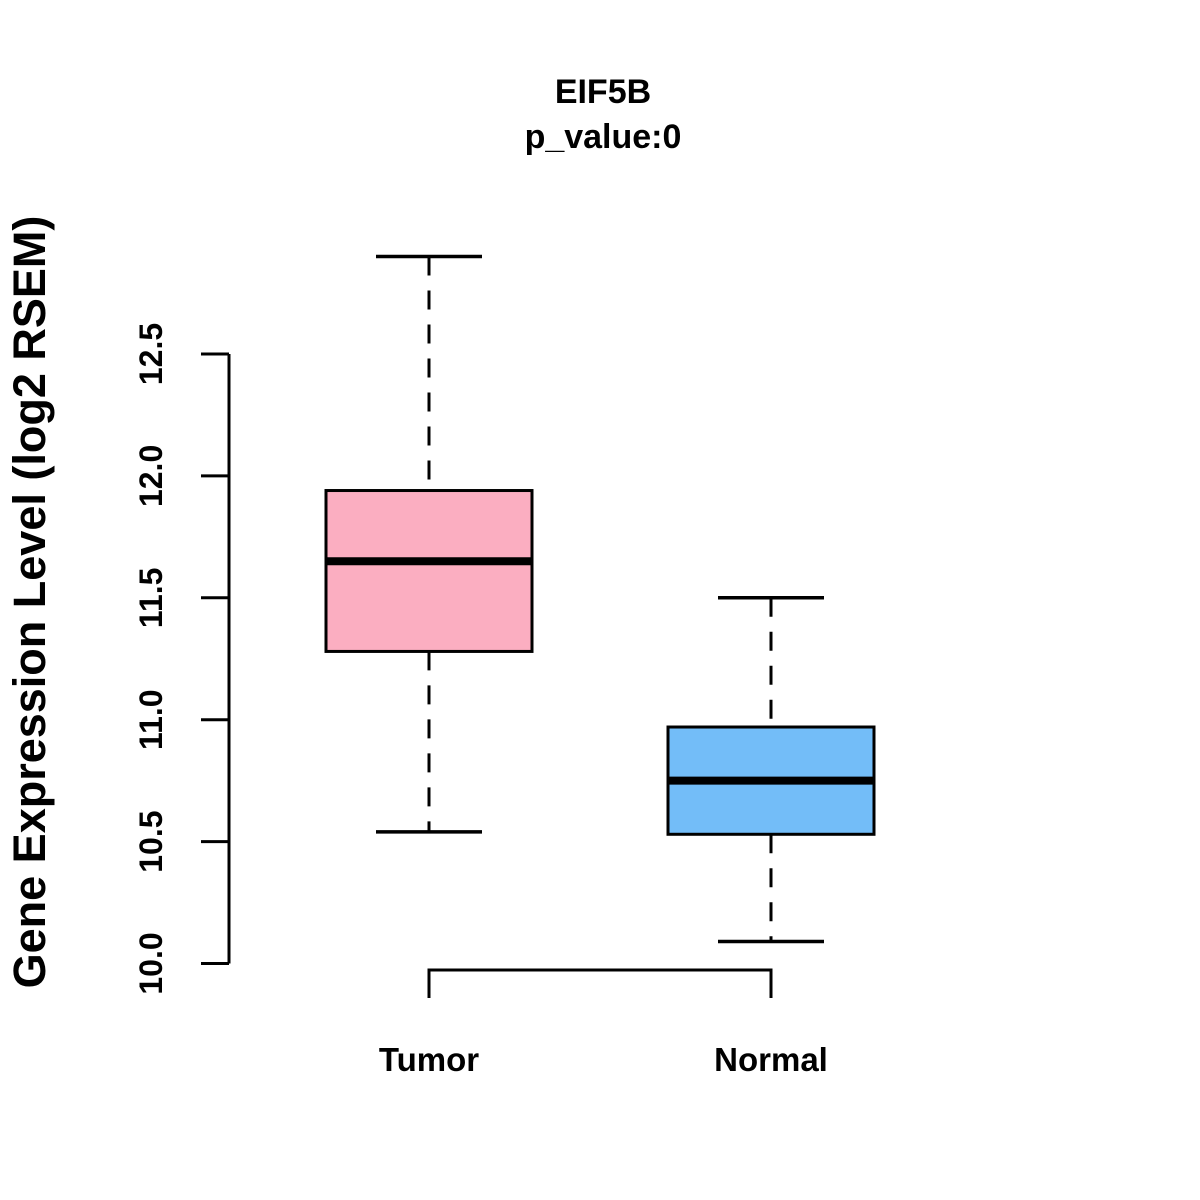 Image resolution: width=1200 pixels, height=1200 pixels. I want to click on x-axis-bracket, so click(600, 983).